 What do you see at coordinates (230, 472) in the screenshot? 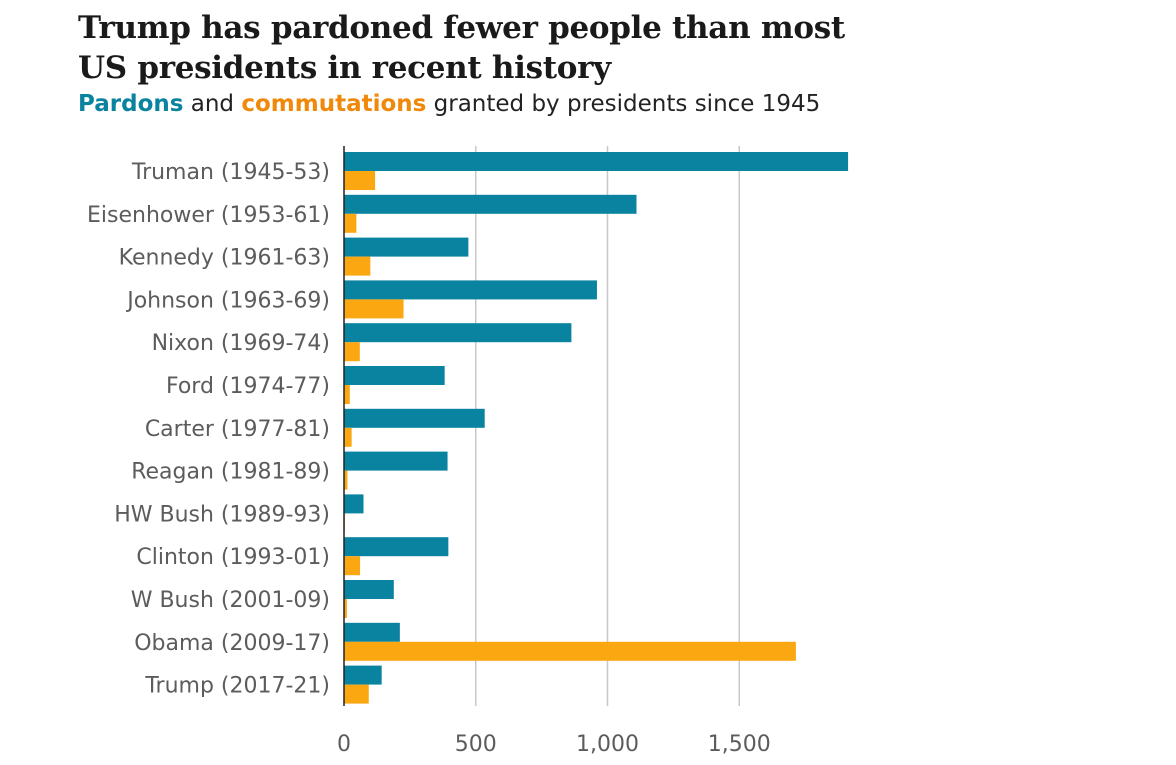
I see `category-label: Reagan (1981-89)` at bounding box center [230, 472].